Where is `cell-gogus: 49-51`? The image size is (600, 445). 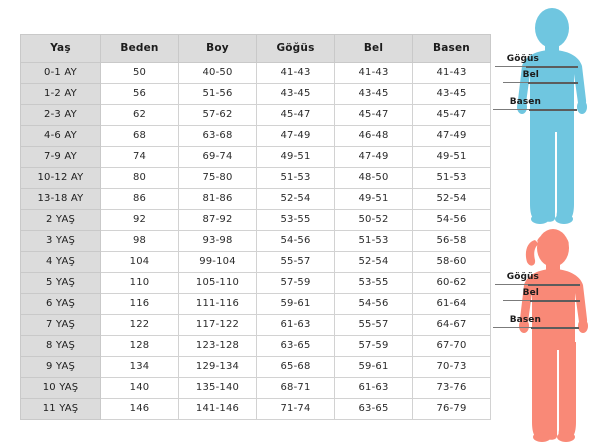
cell-gogus: 49-51 is located at coordinates (295, 157).